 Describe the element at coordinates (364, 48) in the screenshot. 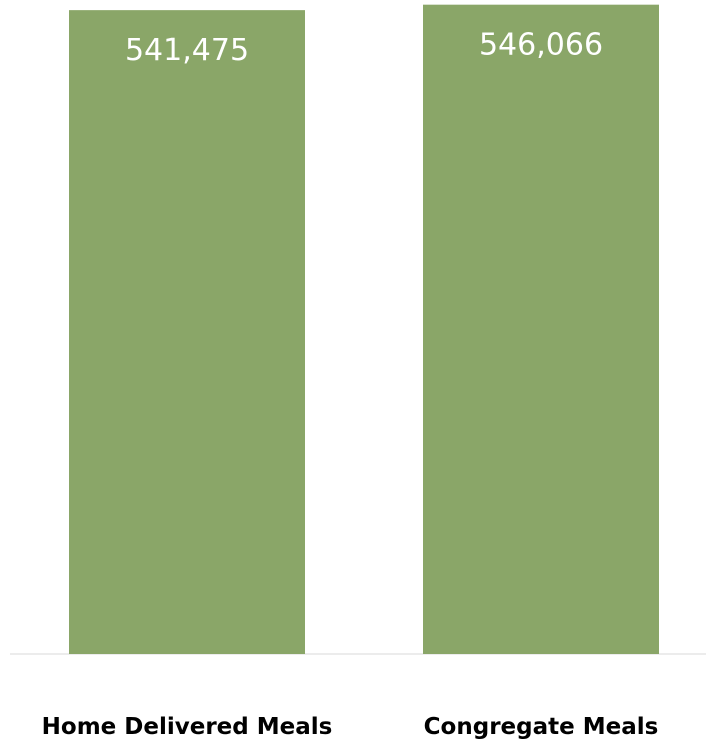

I see `value-labels-group: 541,475 546,066` at that location.